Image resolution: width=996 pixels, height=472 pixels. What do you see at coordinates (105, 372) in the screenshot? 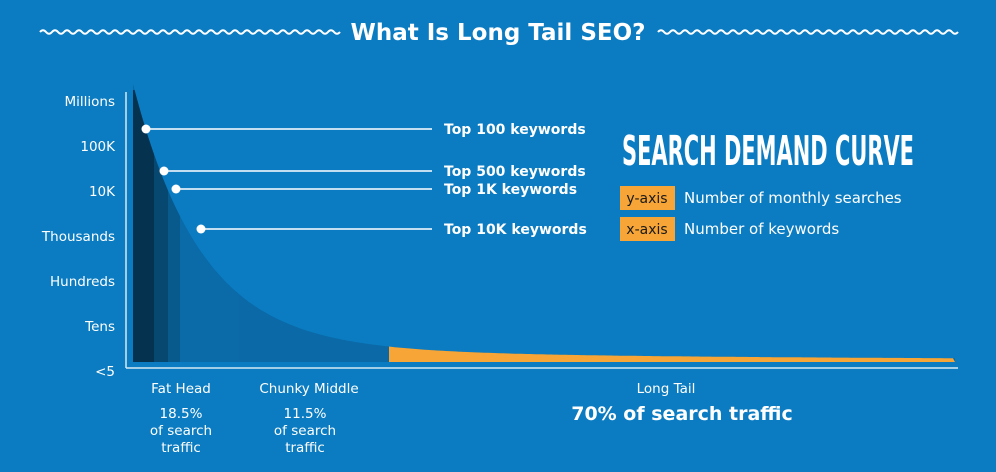
I see `y-tick-label: <5` at bounding box center [105, 372].